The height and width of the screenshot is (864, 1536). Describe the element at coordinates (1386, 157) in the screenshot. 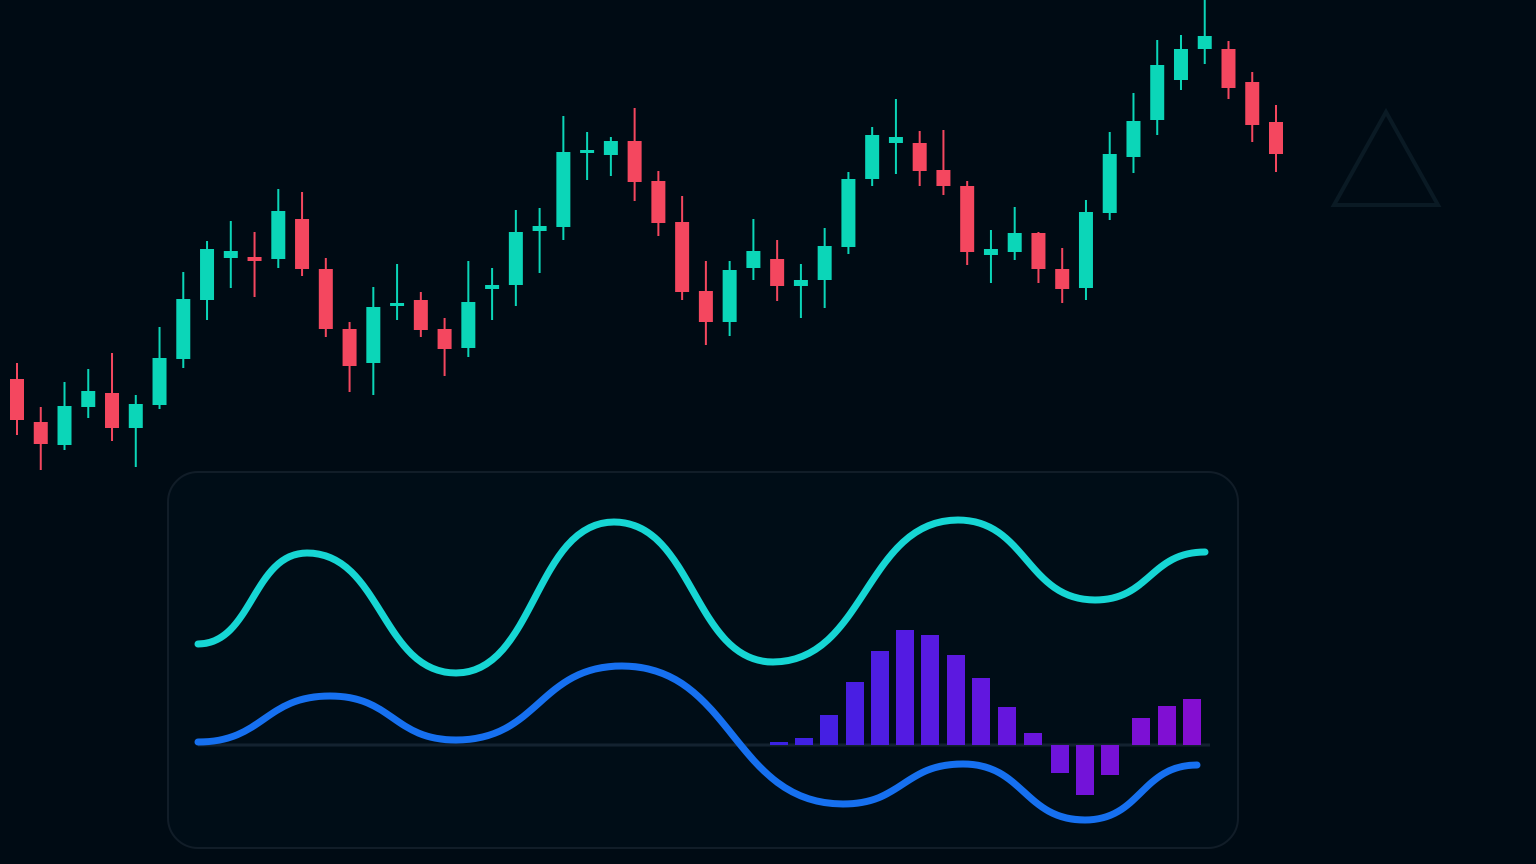

I see `decor-triangle` at that location.